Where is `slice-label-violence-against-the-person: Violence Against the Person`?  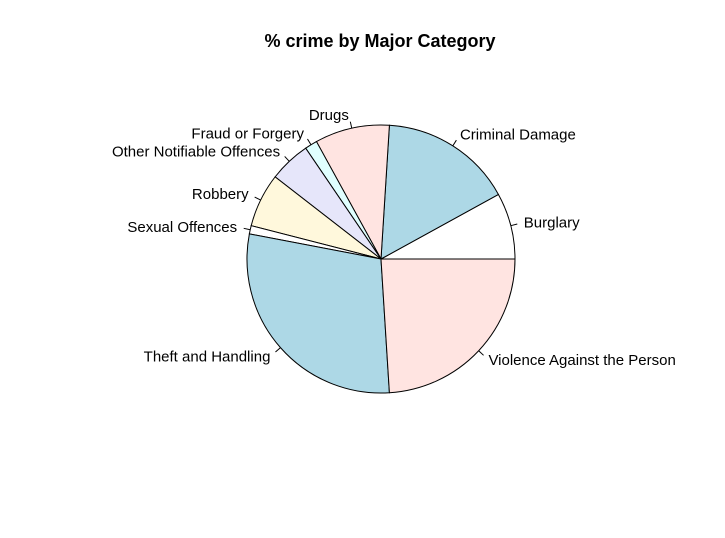 slice-label-violence-against-the-person: Violence Against the Person is located at coordinates (581, 360).